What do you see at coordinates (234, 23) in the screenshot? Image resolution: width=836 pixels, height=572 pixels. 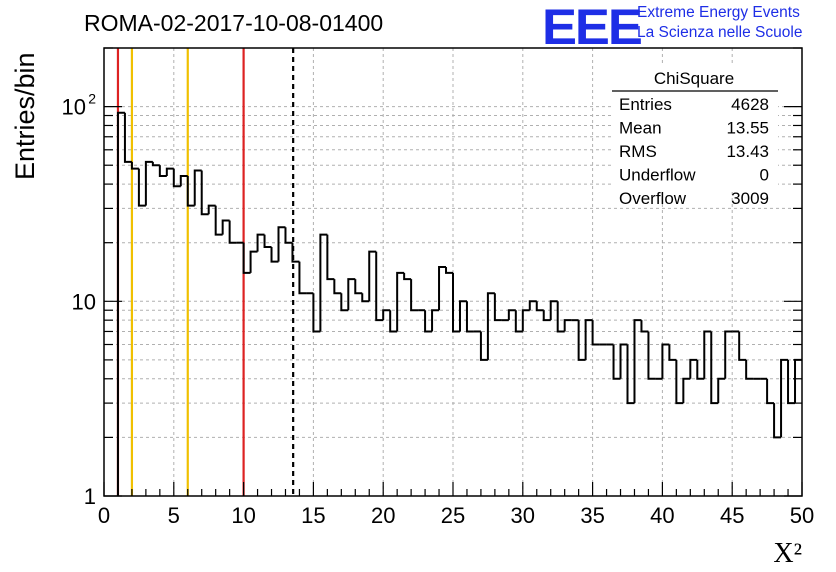 I see `run-title: ROMA-02-2017-10-08-01400` at bounding box center [234, 23].